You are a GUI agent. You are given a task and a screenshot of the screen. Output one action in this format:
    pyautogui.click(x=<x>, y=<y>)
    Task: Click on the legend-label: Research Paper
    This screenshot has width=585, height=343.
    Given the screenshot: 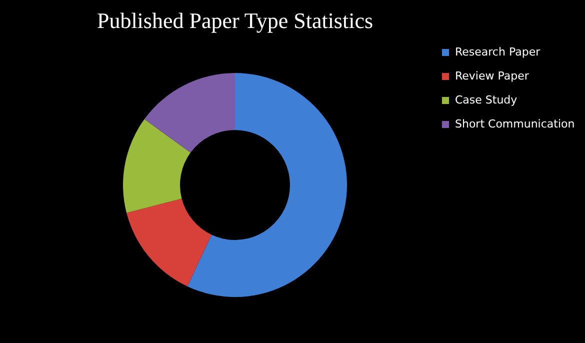 What is the action you would take?
    pyautogui.click(x=498, y=52)
    